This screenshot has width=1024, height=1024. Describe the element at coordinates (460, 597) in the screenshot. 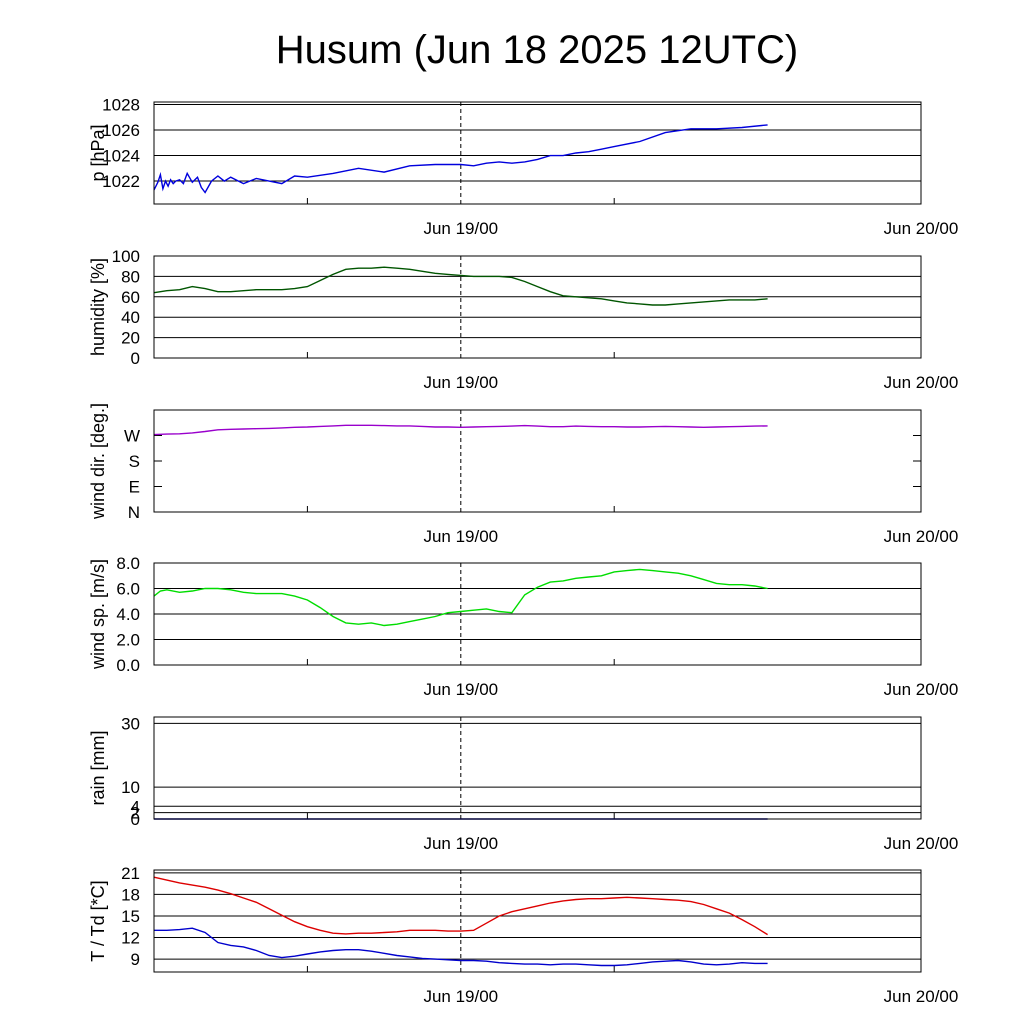

I see `series-line-wind-speed` at that location.